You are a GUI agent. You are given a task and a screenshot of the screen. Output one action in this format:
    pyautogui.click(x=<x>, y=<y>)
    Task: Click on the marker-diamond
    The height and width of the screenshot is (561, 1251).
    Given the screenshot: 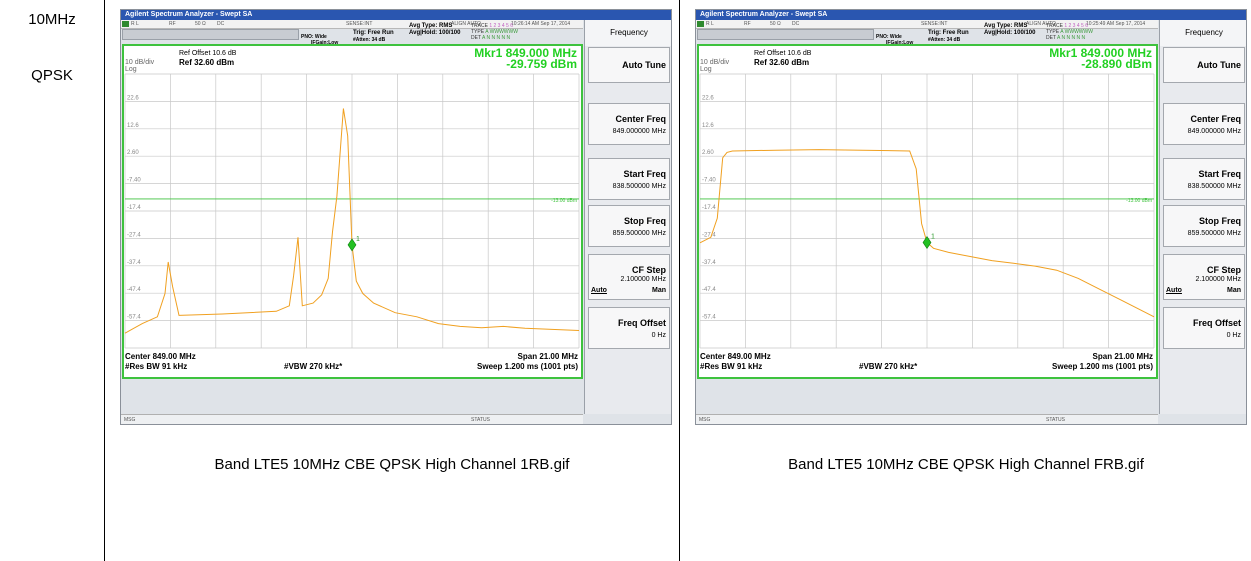 What is the action you would take?
    pyautogui.click(x=927, y=242)
    